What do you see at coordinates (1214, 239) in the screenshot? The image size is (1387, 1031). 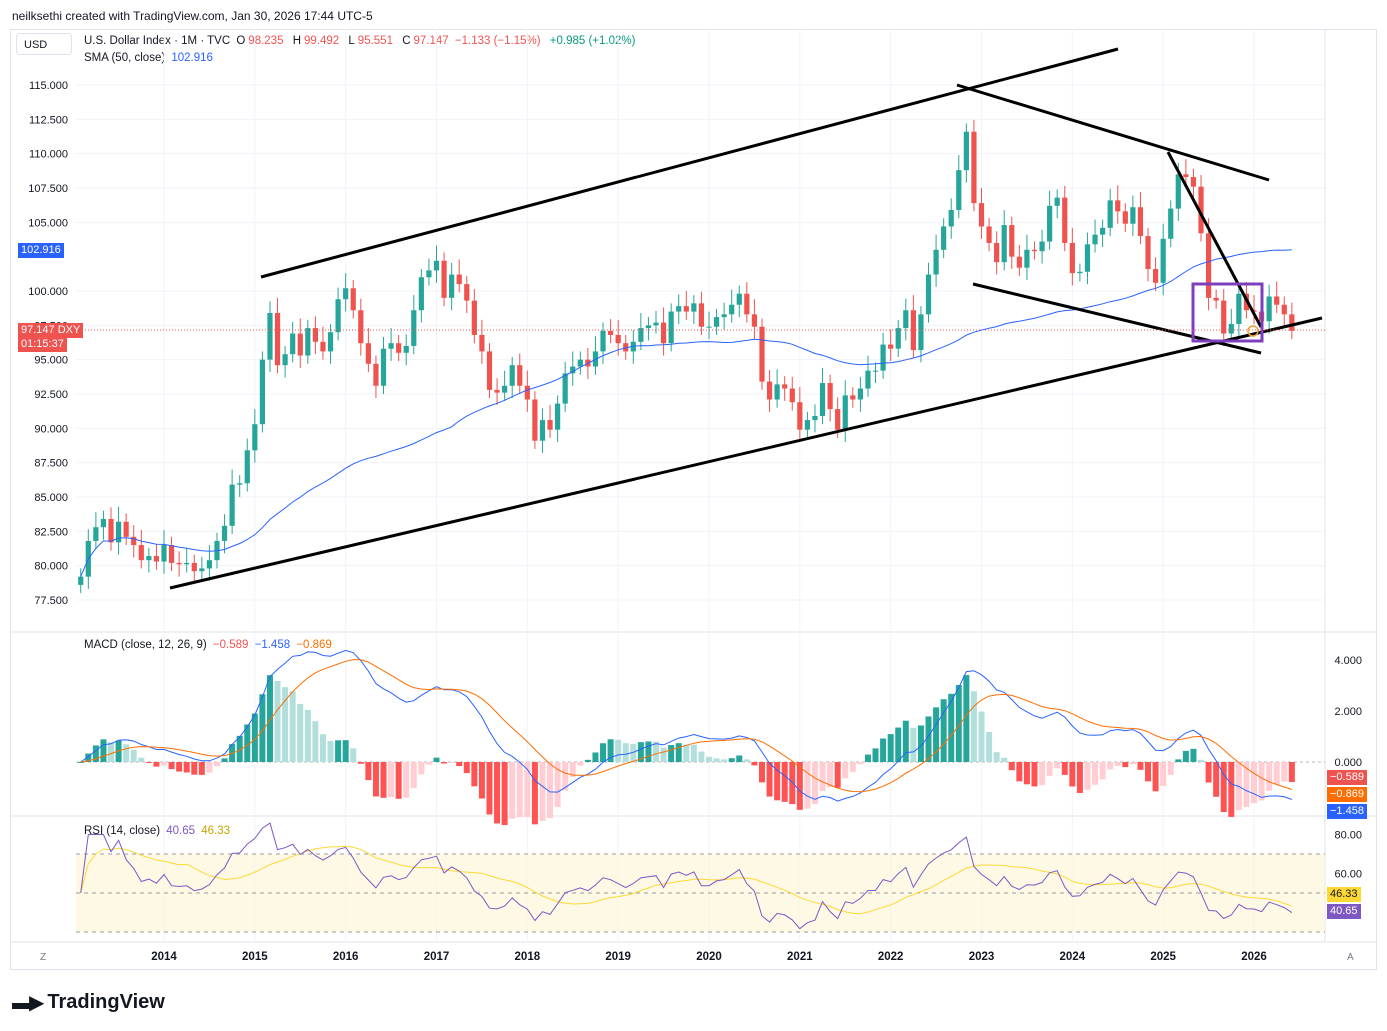 I see `steep-downtrend-line` at bounding box center [1214, 239].